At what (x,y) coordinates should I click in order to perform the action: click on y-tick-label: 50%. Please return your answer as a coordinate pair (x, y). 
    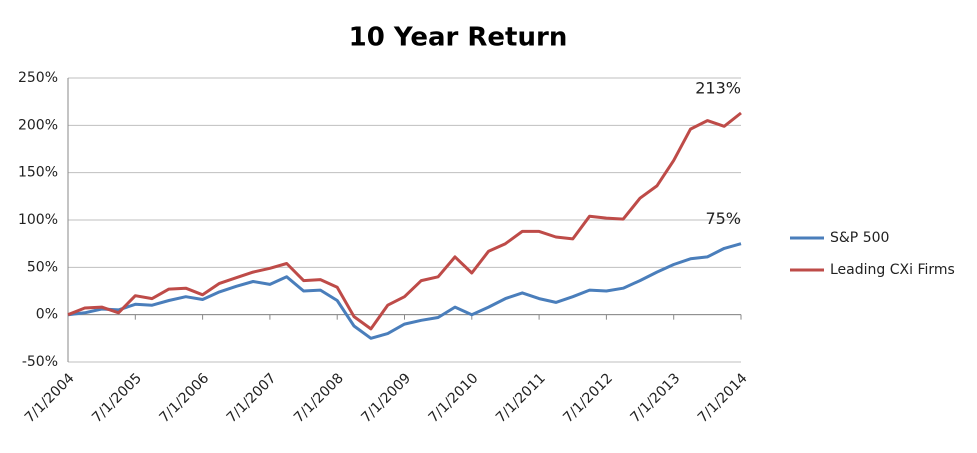
    Looking at the image, I should click on (42, 267).